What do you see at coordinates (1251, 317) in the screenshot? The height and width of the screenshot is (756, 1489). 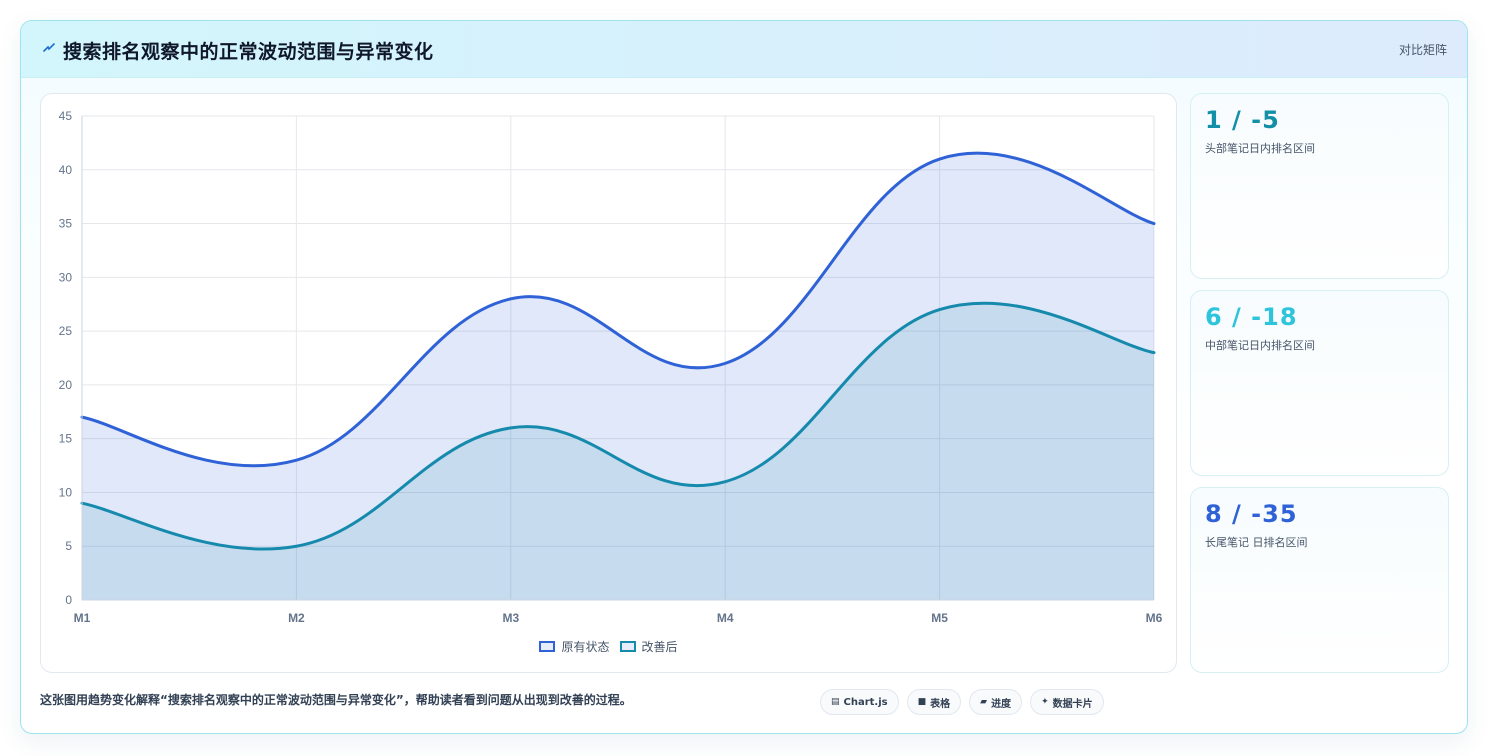 I see `stat-value: 6 / -18` at bounding box center [1251, 317].